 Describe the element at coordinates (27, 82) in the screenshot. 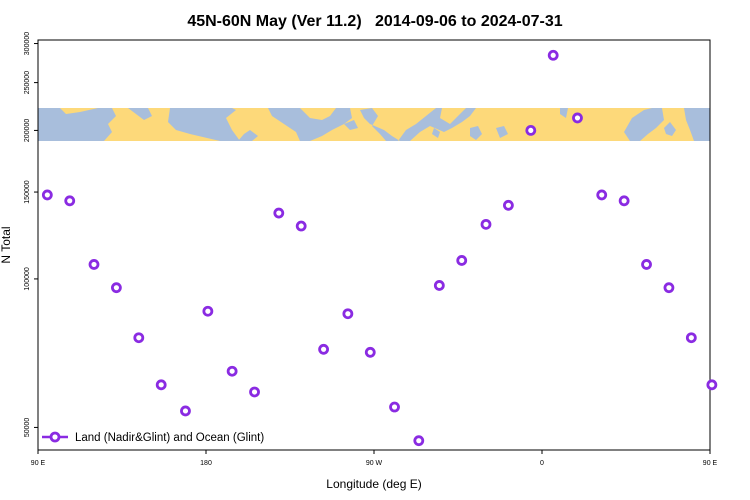

I see `y-tick-label: 250000` at that location.